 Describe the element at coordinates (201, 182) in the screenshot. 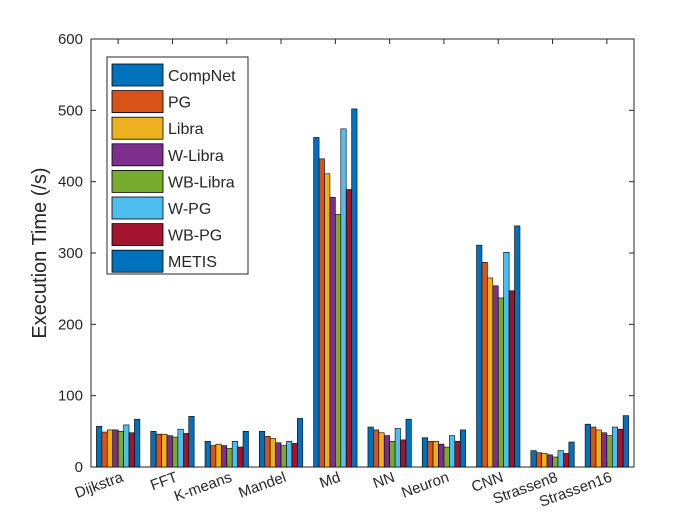

I see `legend-label: WB-Libra` at that location.